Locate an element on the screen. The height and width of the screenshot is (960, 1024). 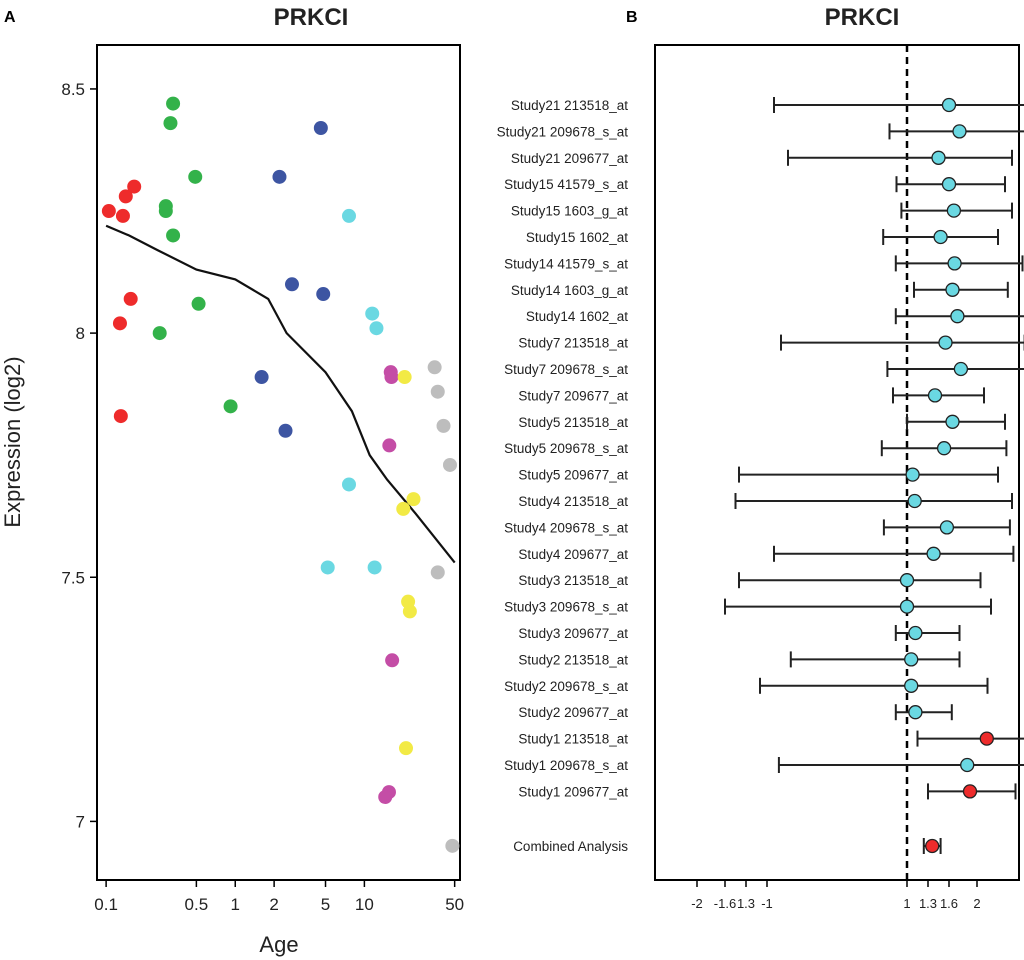
x-tick-label: 1.6 is located at coordinates (949, 903).